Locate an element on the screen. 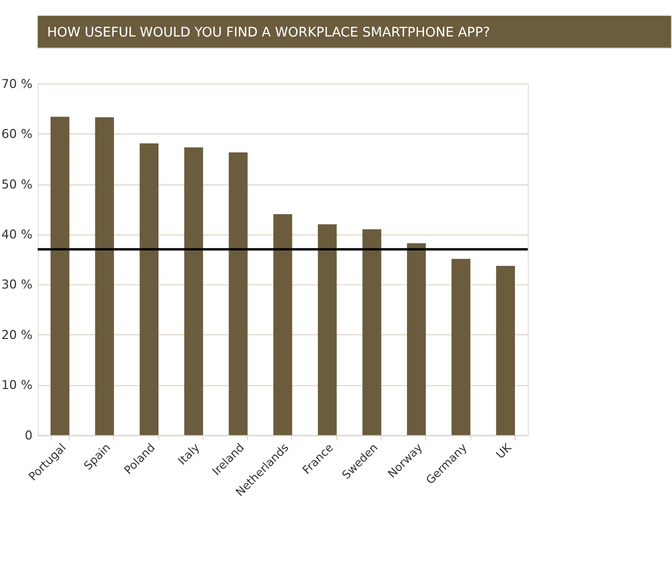 Image resolution: width=672 pixels, height=574 pixels. chart-title: HOW USEFUL WOULD YOU FIND A WORKPLACE SMARTPHONE APP? is located at coordinates (268, 32).